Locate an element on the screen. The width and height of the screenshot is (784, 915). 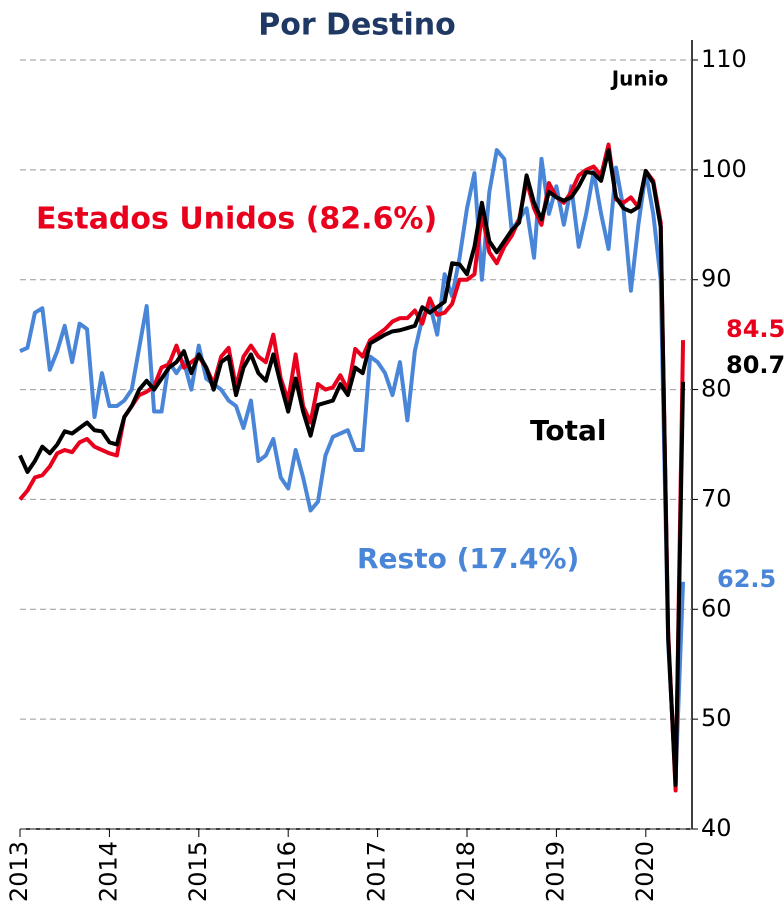
y-tick-label: 110 is located at coordinates (724, 59).